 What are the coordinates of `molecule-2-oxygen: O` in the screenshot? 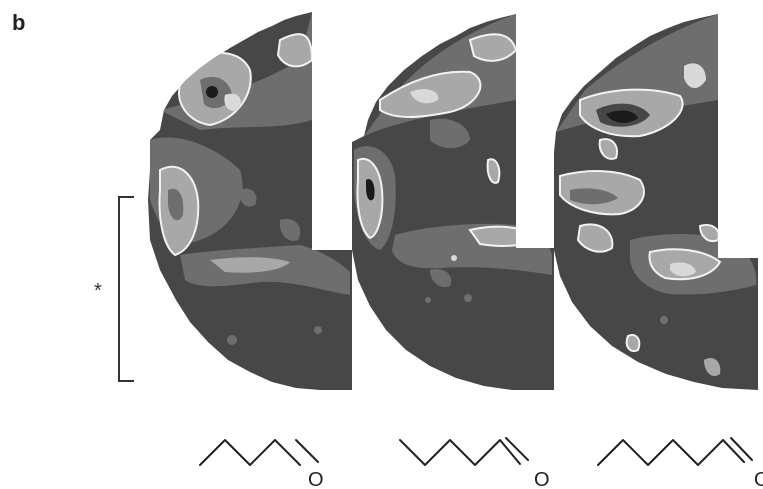 It's located at (542, 479).